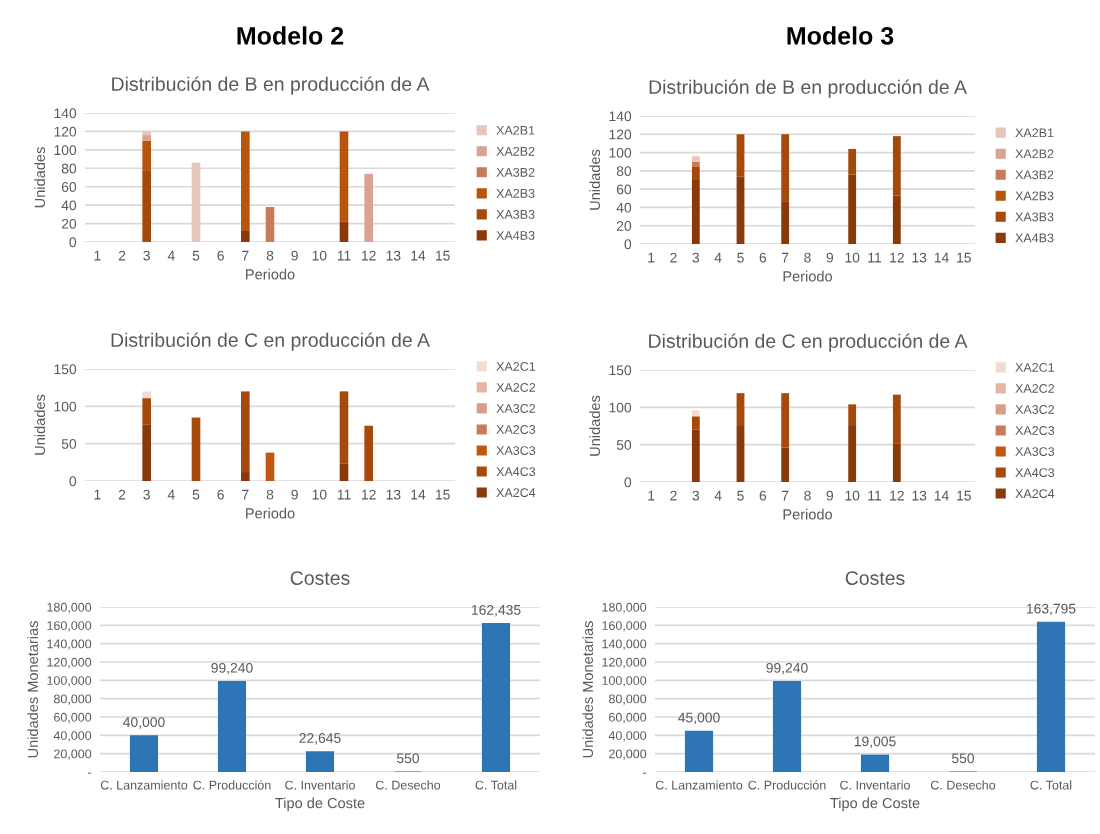 The height and width of the screenshot is (834, 1100). I want to click on x-axis-title: Tipo de Coste, so click(875, 804).